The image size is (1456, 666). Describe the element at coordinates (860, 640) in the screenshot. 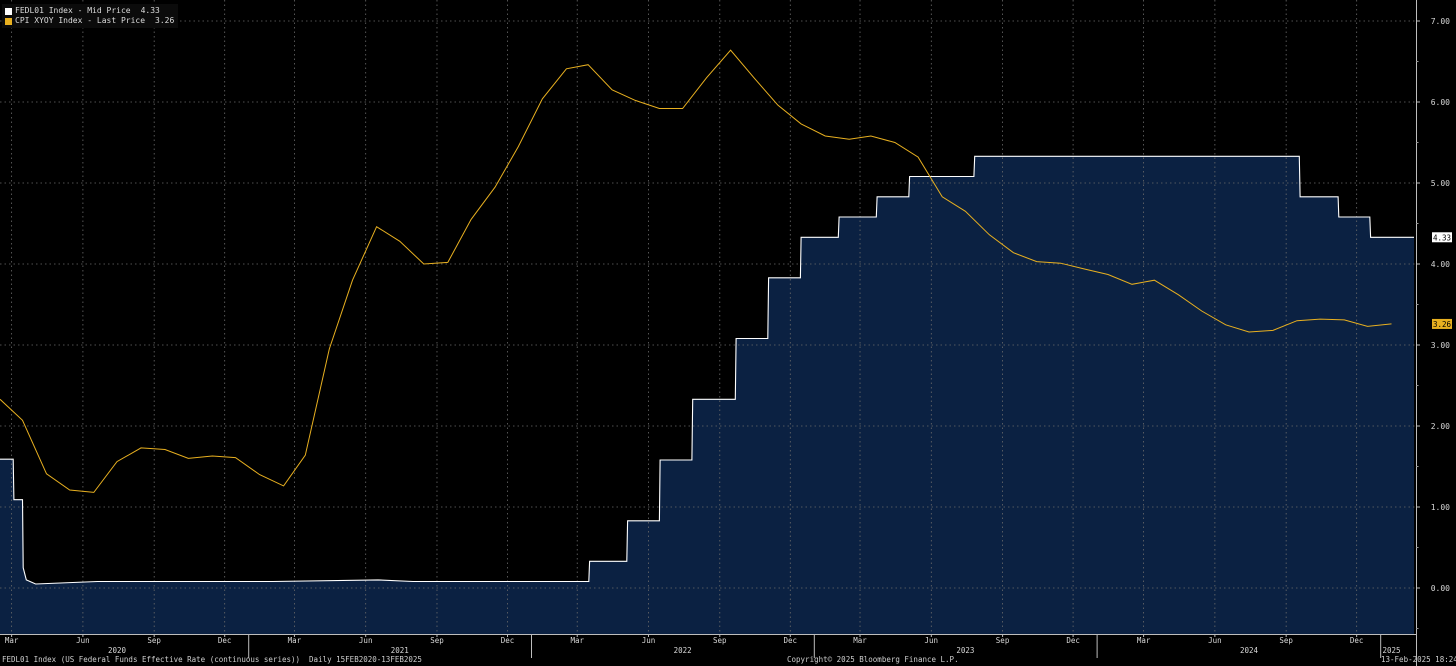

I see `x-tick-label-12: Mar` at that location.